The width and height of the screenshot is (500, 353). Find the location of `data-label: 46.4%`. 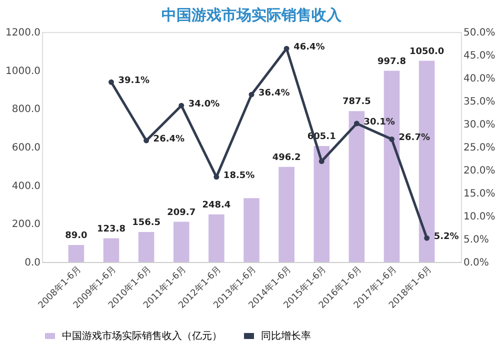

data-label: 46.4% is located at coordinates (309, 47).